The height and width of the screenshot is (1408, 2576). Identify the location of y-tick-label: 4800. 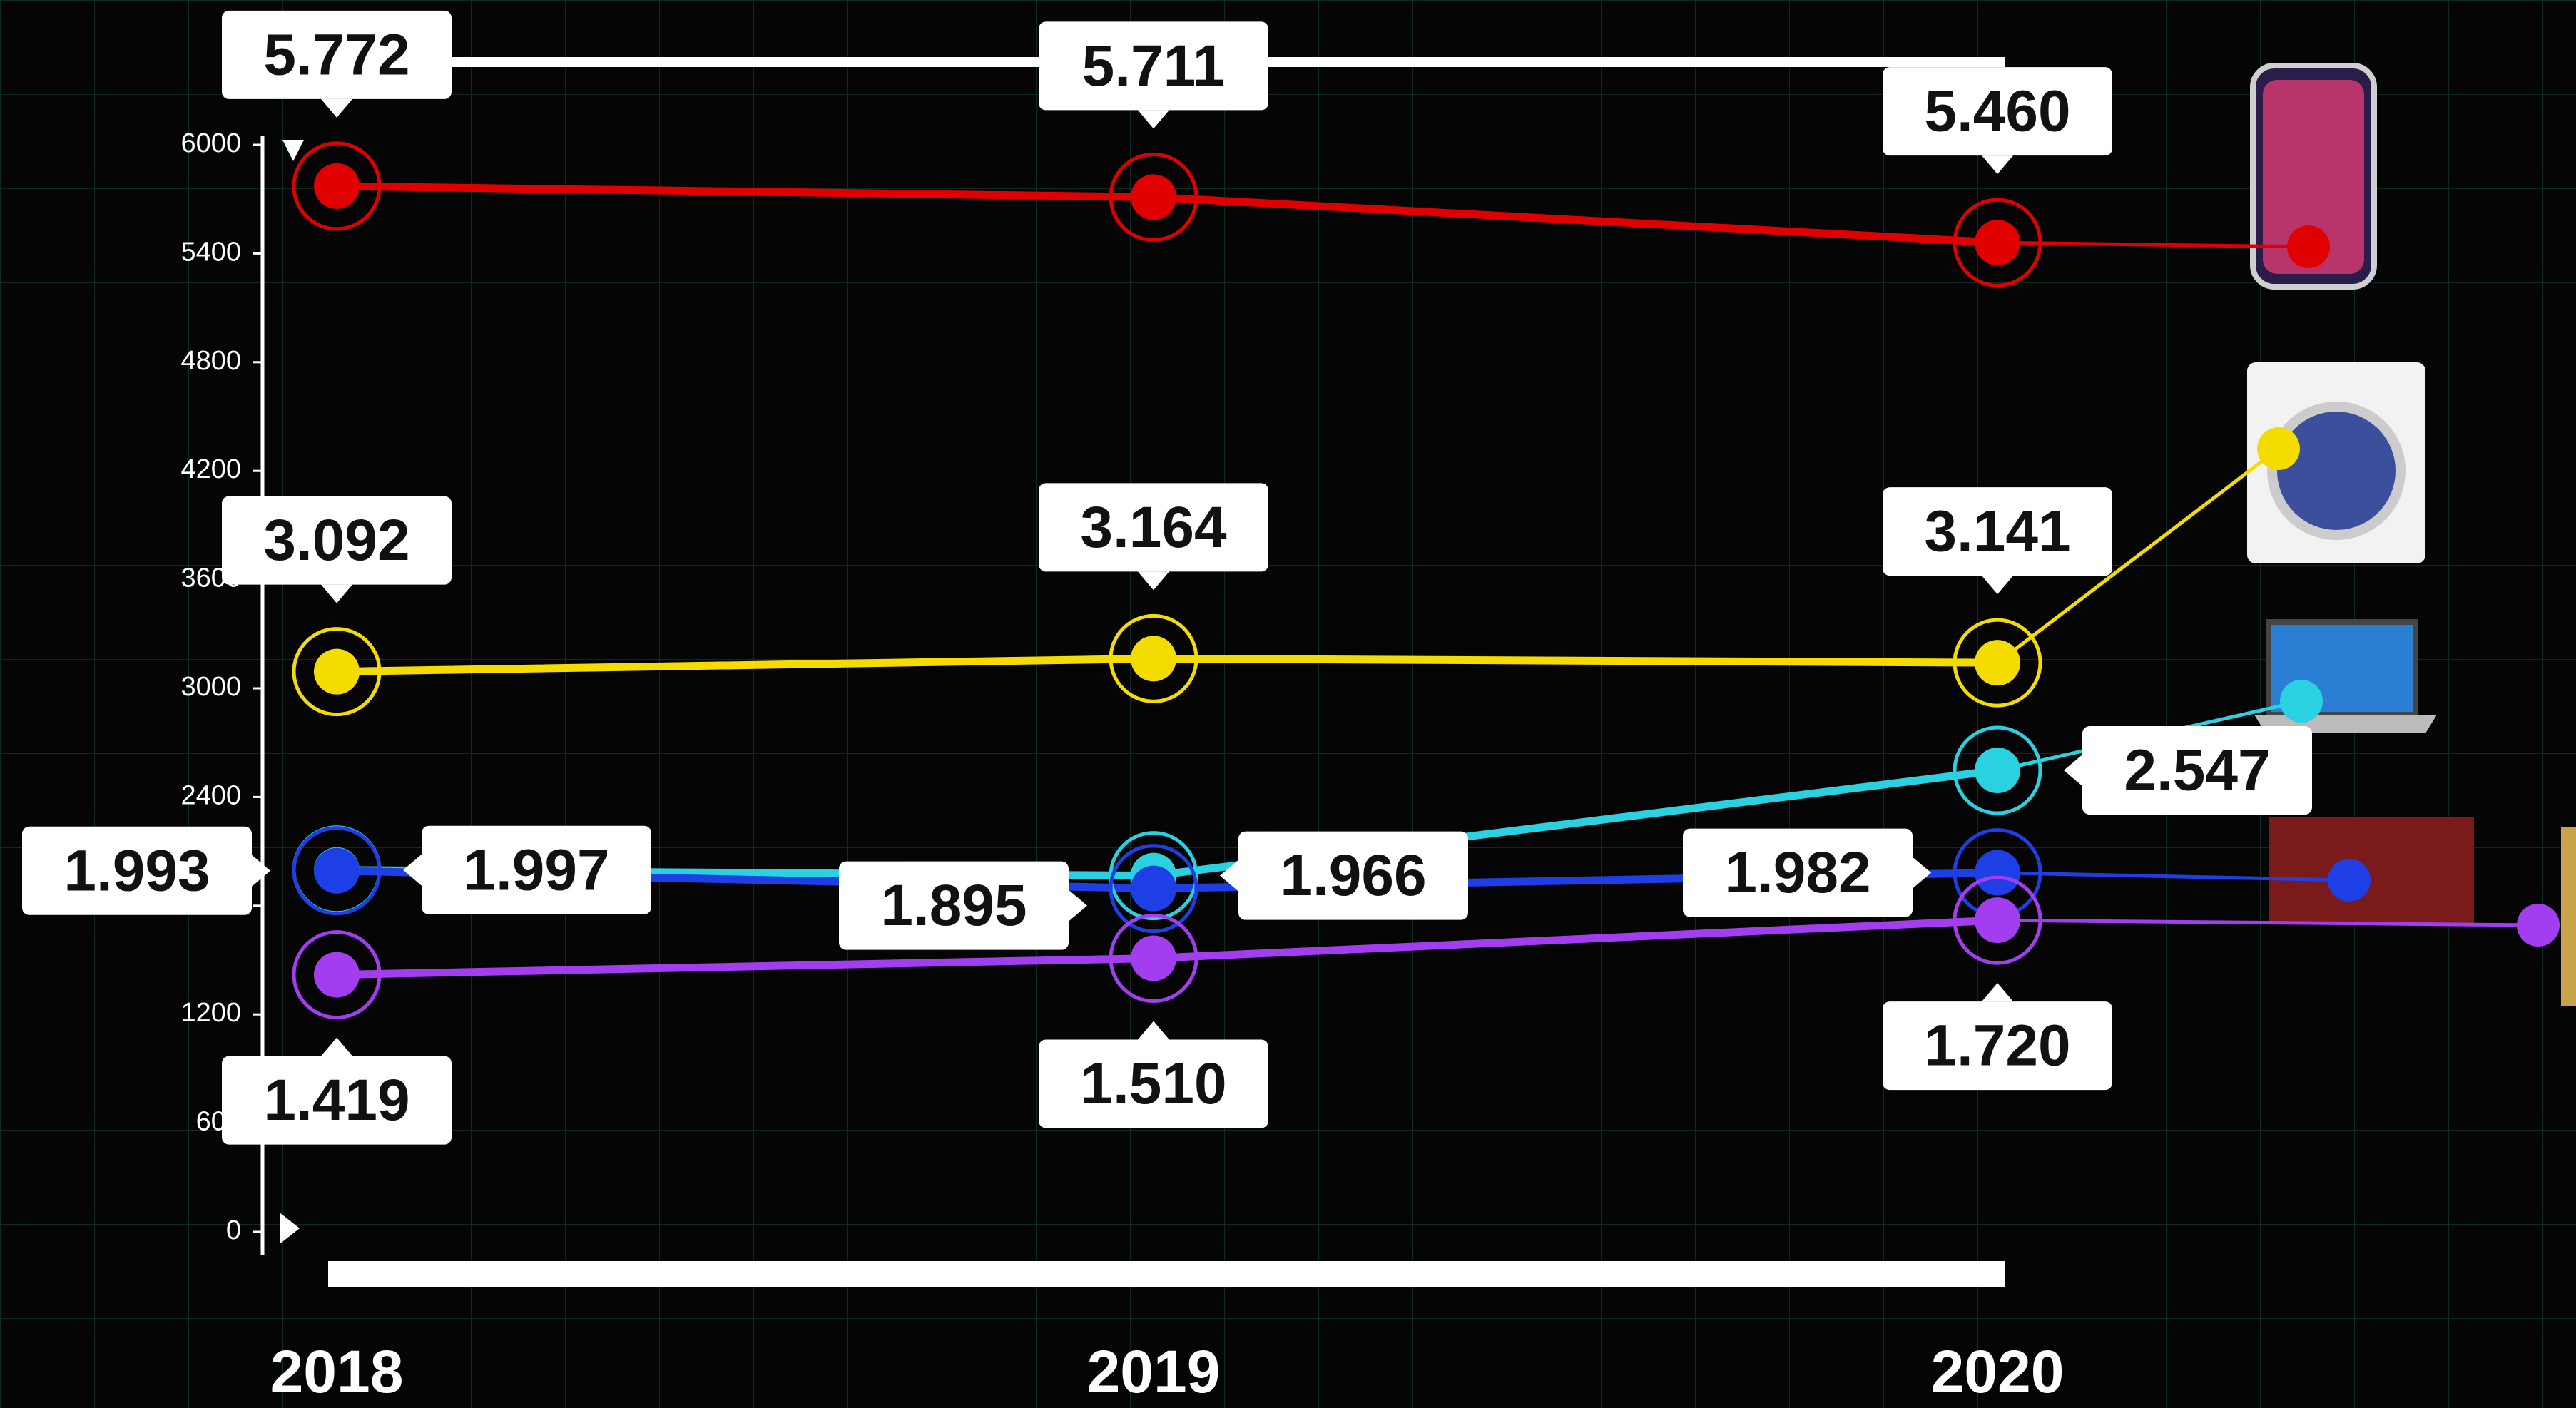
(210, 361).